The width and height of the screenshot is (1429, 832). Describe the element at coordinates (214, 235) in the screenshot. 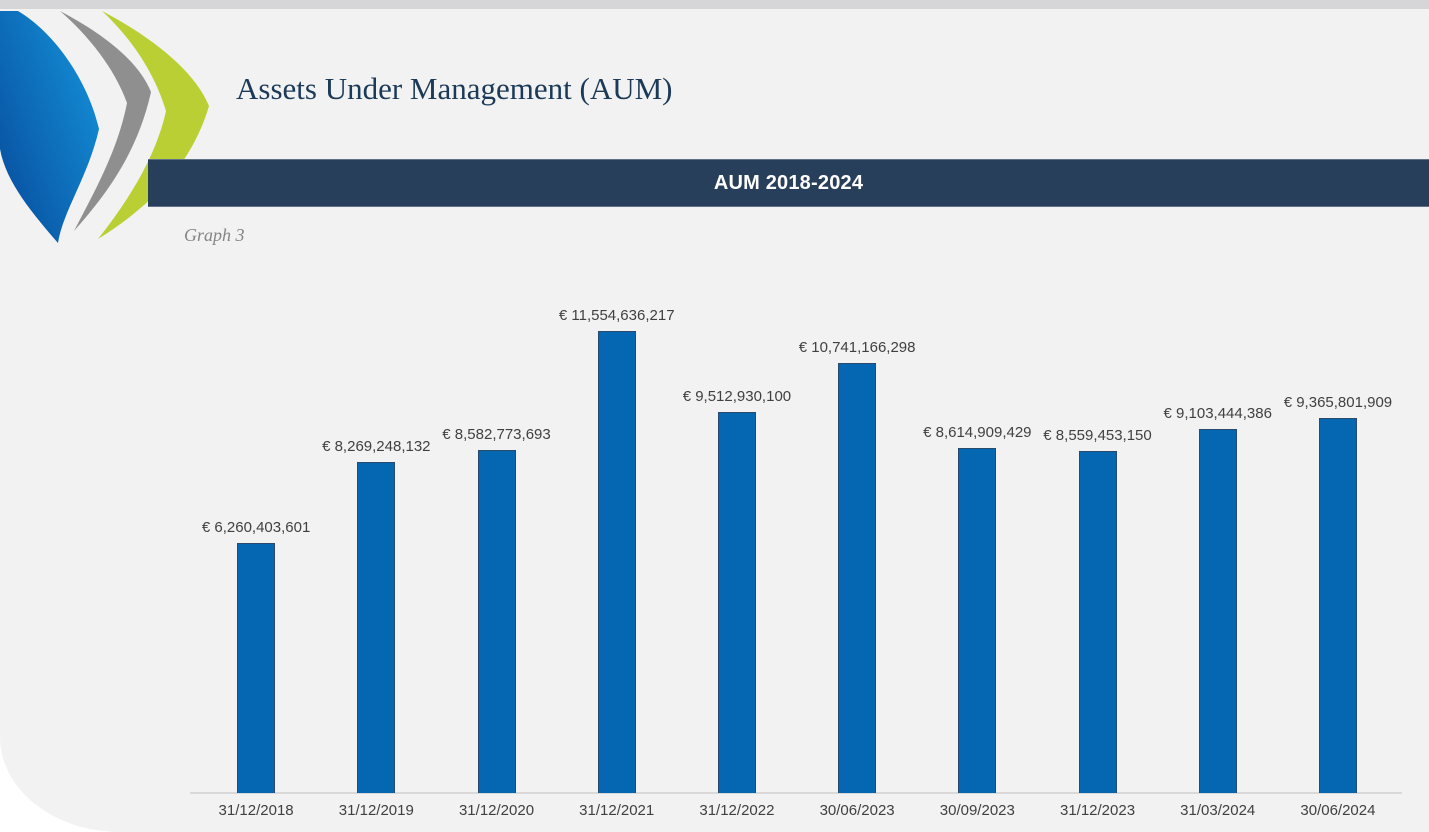

I see `graph-caption: Graph 3` at that location.